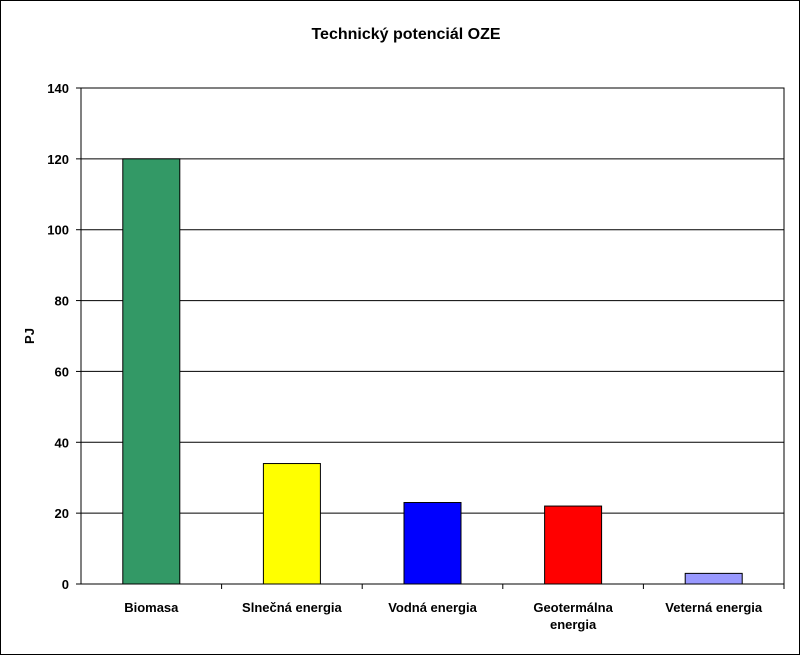 This screenshot has width=800, height=659. What do you see at coordinates (292, 607) in the screenshot?
I see `x-category-label: Slnečná energia` at bounding box center [292, 607].